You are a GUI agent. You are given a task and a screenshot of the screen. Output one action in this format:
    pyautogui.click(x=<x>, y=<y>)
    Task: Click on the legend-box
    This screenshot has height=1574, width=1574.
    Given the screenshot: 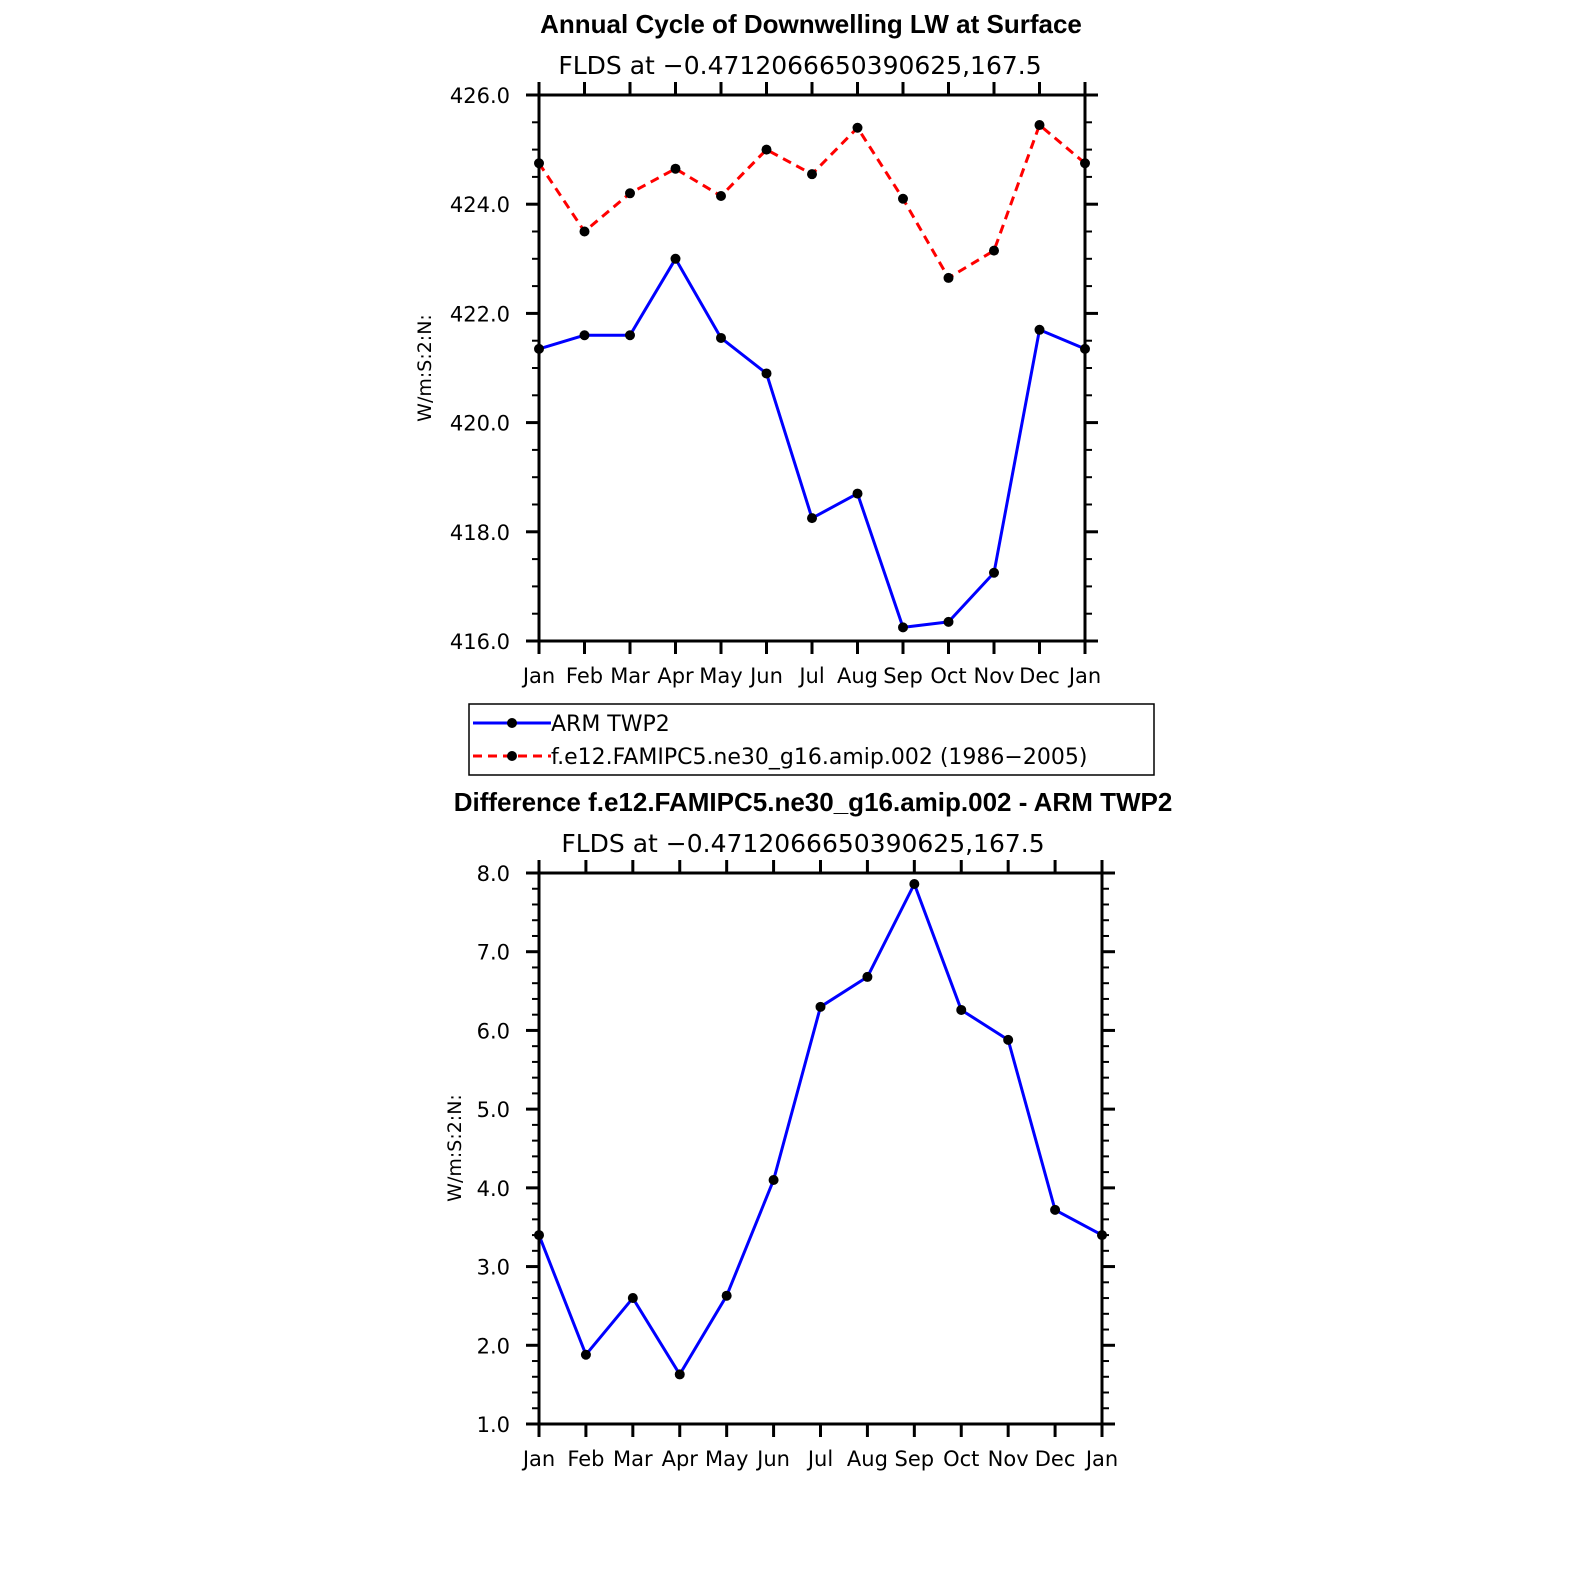 What is the action you would take?
    pyautogui.click(x=811, y=739)
    